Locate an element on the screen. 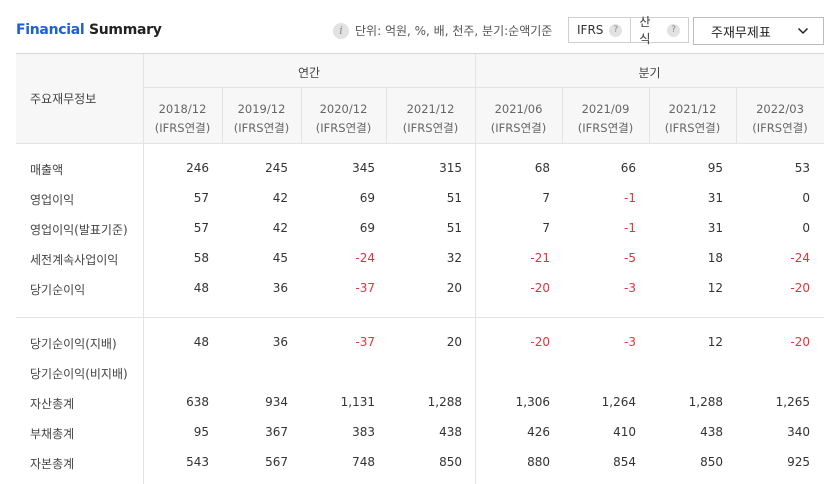  ifrs-button: IFRS ? is located at coordinates (599, 30).